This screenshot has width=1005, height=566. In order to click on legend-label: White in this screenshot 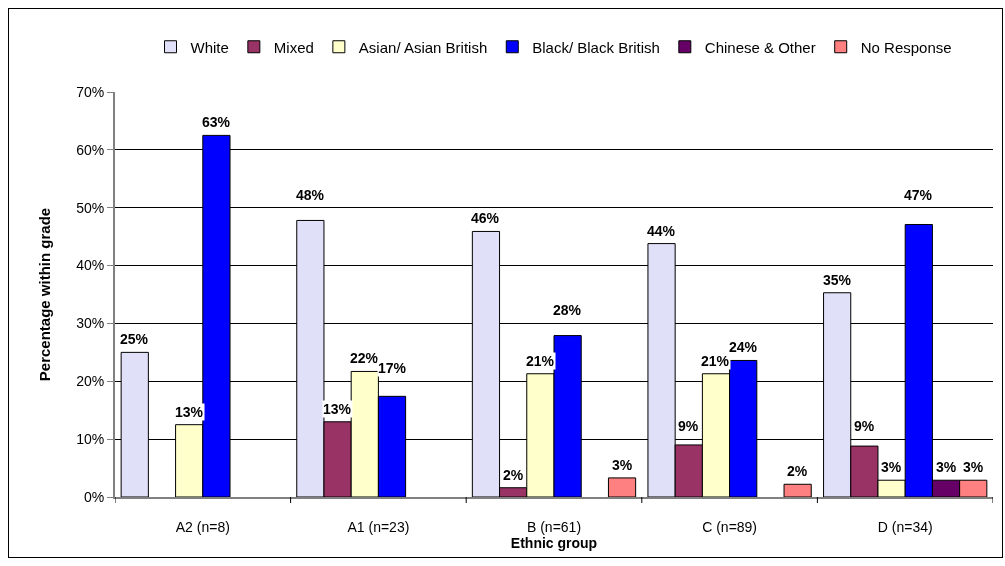, I will do `click(209, 47)`.